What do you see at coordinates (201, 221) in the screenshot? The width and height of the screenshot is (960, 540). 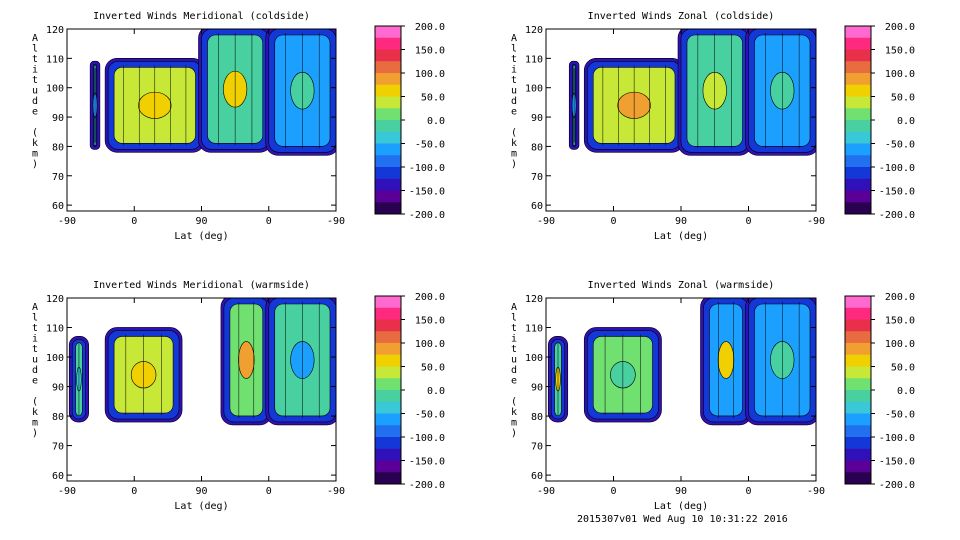 I see `x-tick-label: 90` at bounding box center [201, 221].